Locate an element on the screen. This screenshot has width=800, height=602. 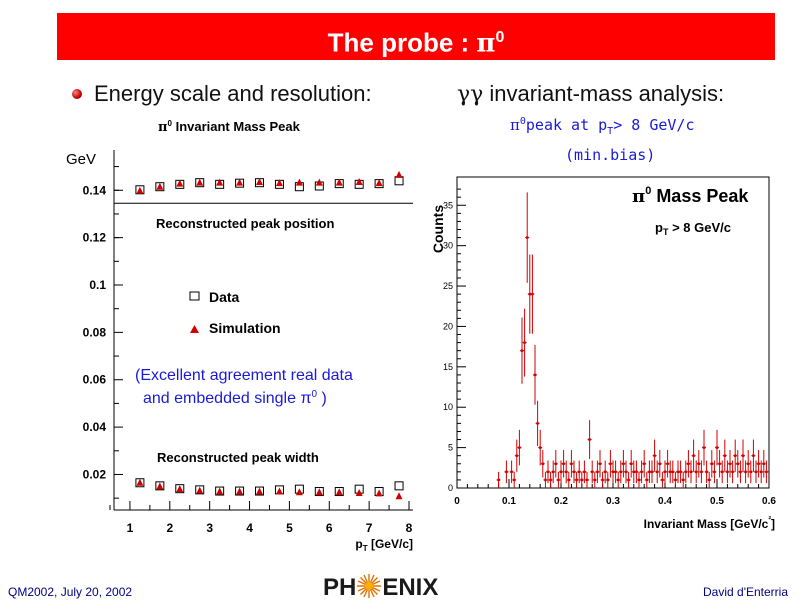
x-tick-label: 0.5 is located at coordinates (717, 501).